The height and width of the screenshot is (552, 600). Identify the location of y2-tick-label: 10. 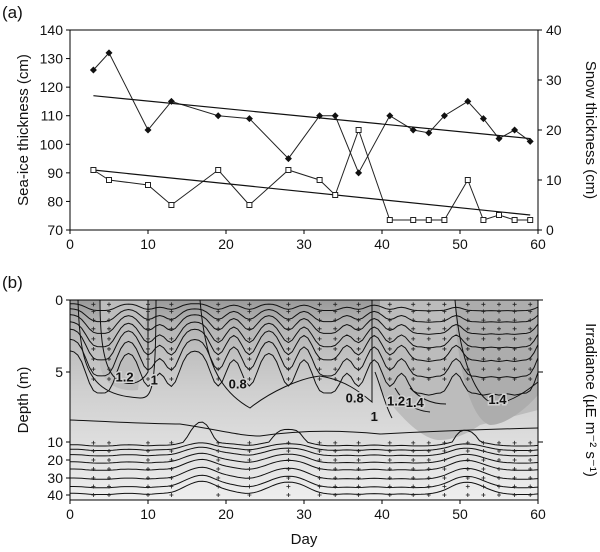
(554, 180).